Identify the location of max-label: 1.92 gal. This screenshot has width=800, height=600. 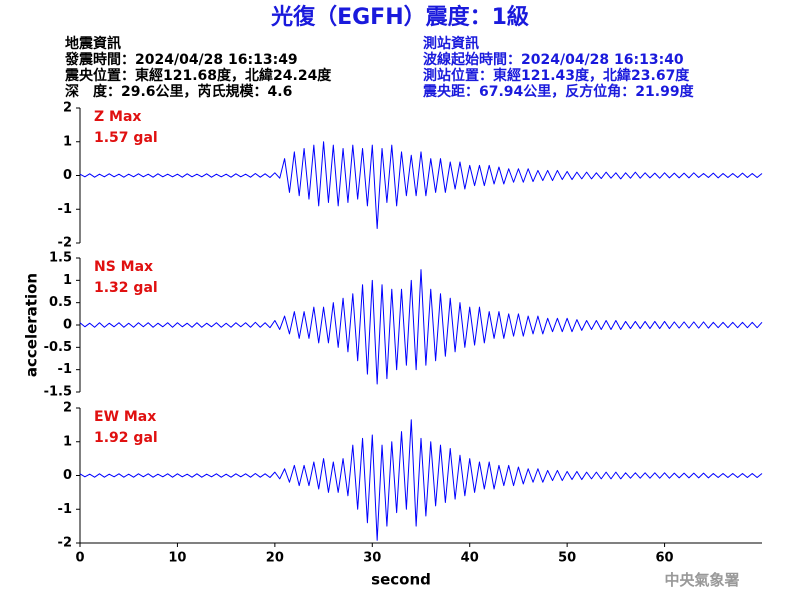
(126, 438).